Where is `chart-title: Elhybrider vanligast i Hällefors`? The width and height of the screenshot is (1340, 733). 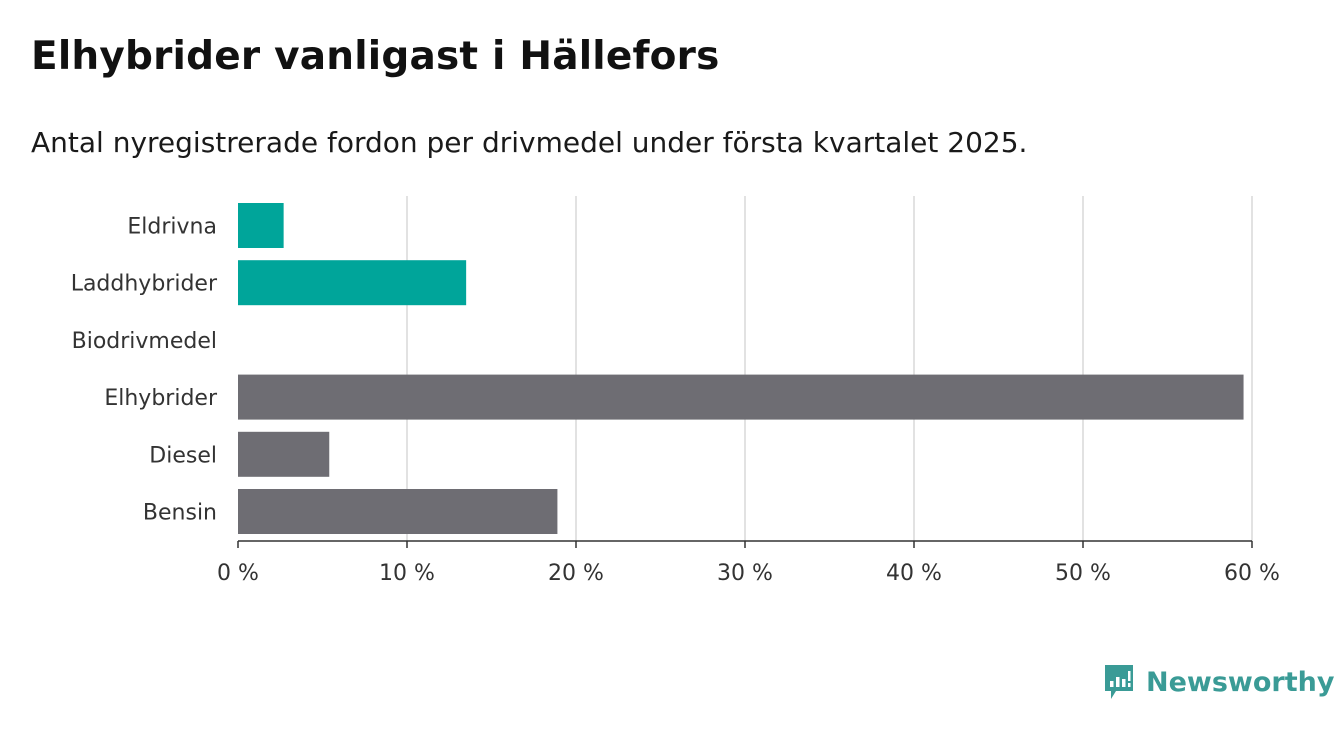
chart-title: Elhybrider vanligast i Hällefors is located at coordinates (375, 56).